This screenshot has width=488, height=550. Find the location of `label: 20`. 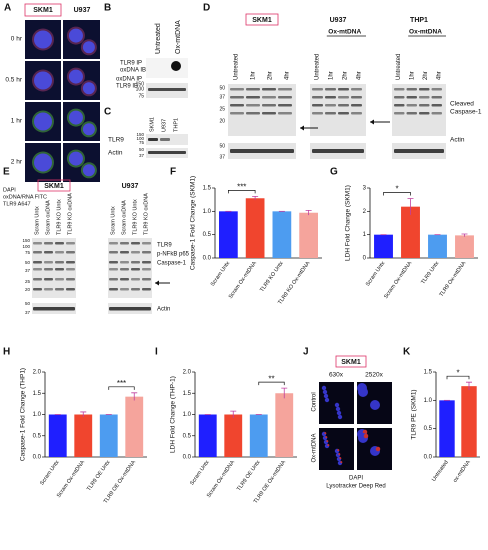

label: 20 is located at coordinates (222, 121).